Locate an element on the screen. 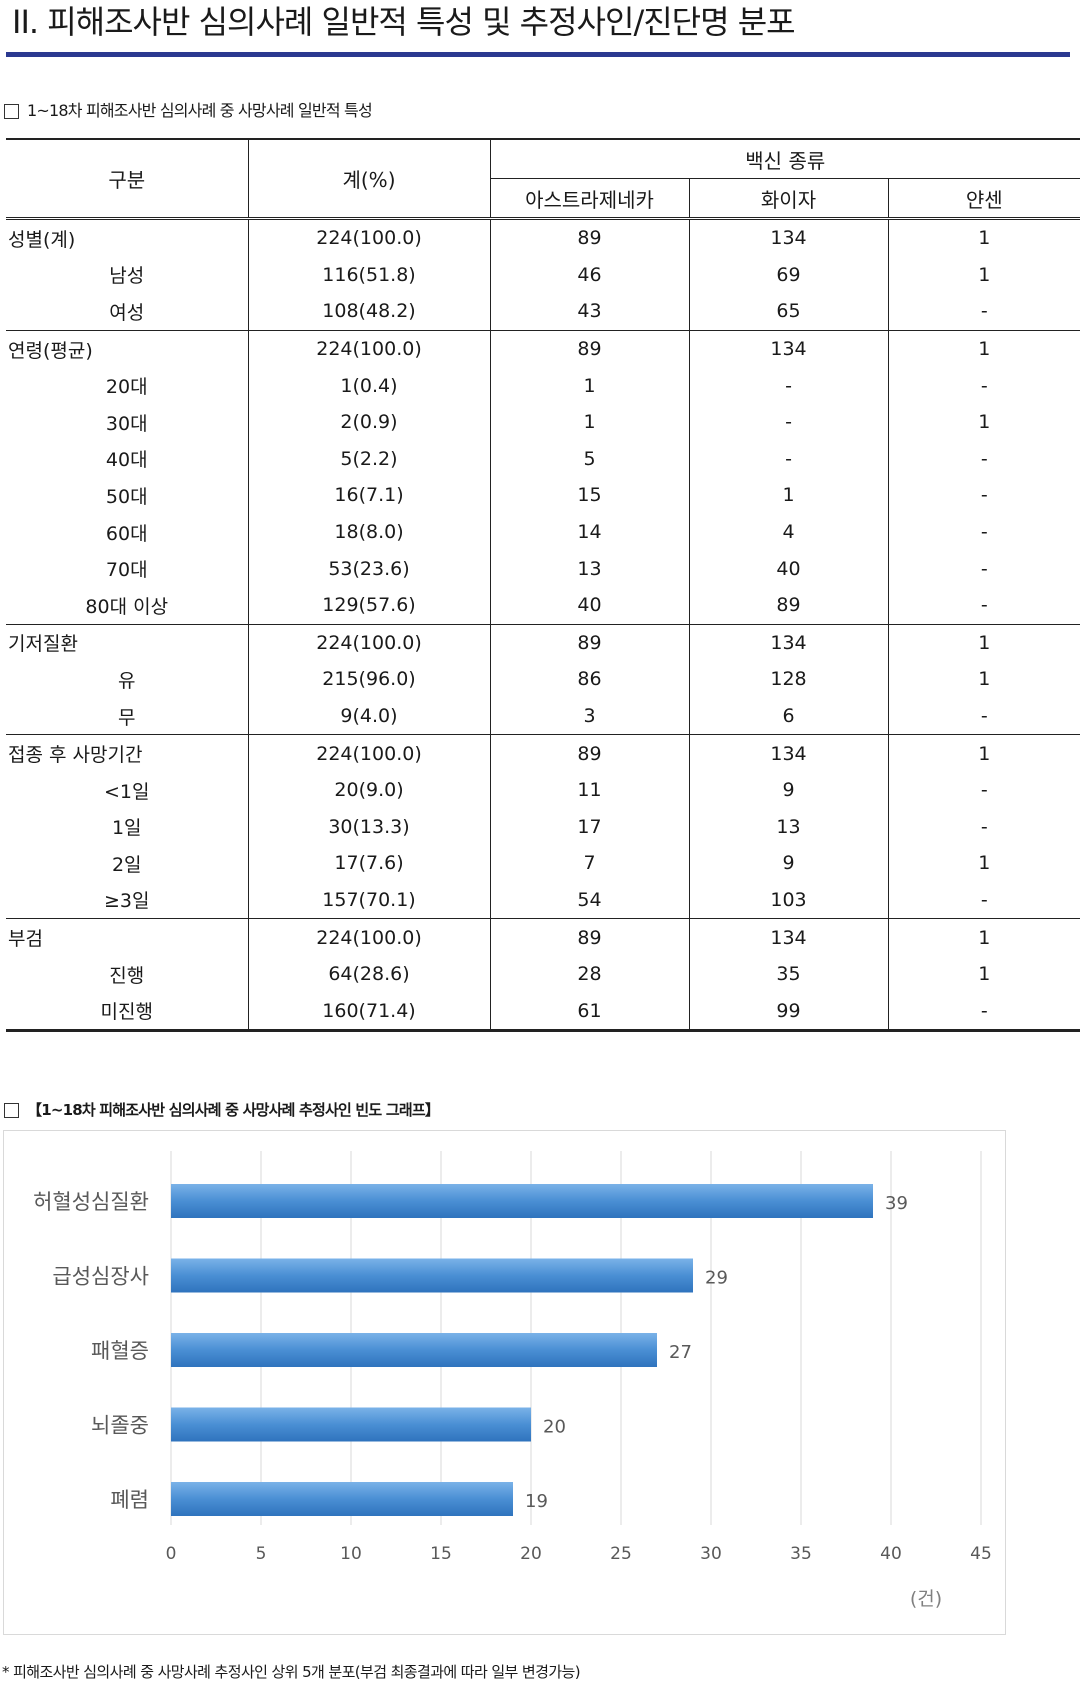 The height and width of the screenshot is (1693, 1080). table-row: 2일 17(7.6) 7 9 1 is located at coordinates (543, 863).